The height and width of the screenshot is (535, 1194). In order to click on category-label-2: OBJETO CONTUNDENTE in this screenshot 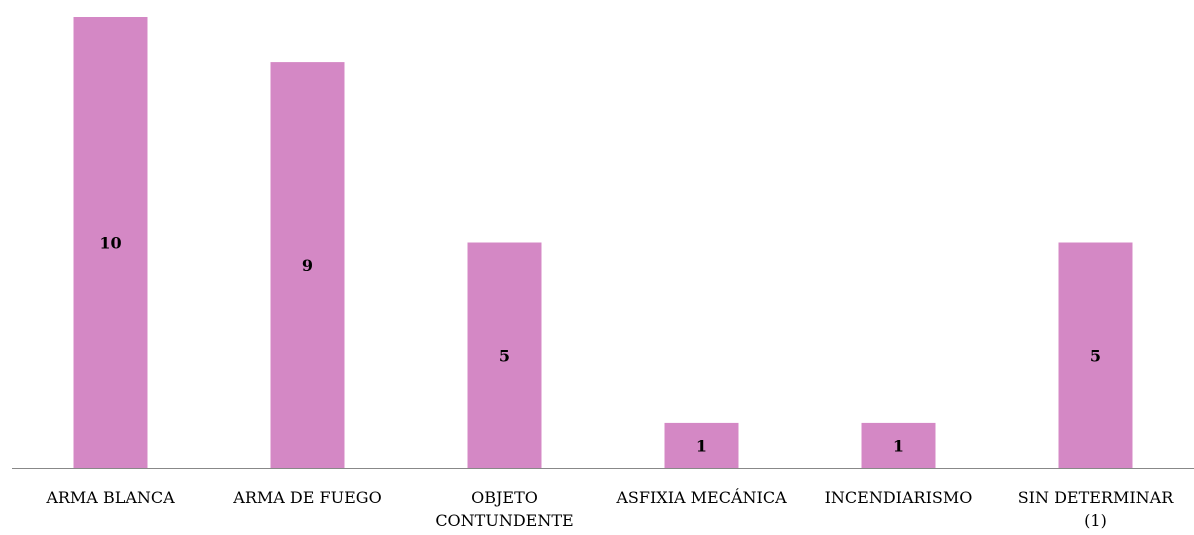, I will do `click(504, 509)`.